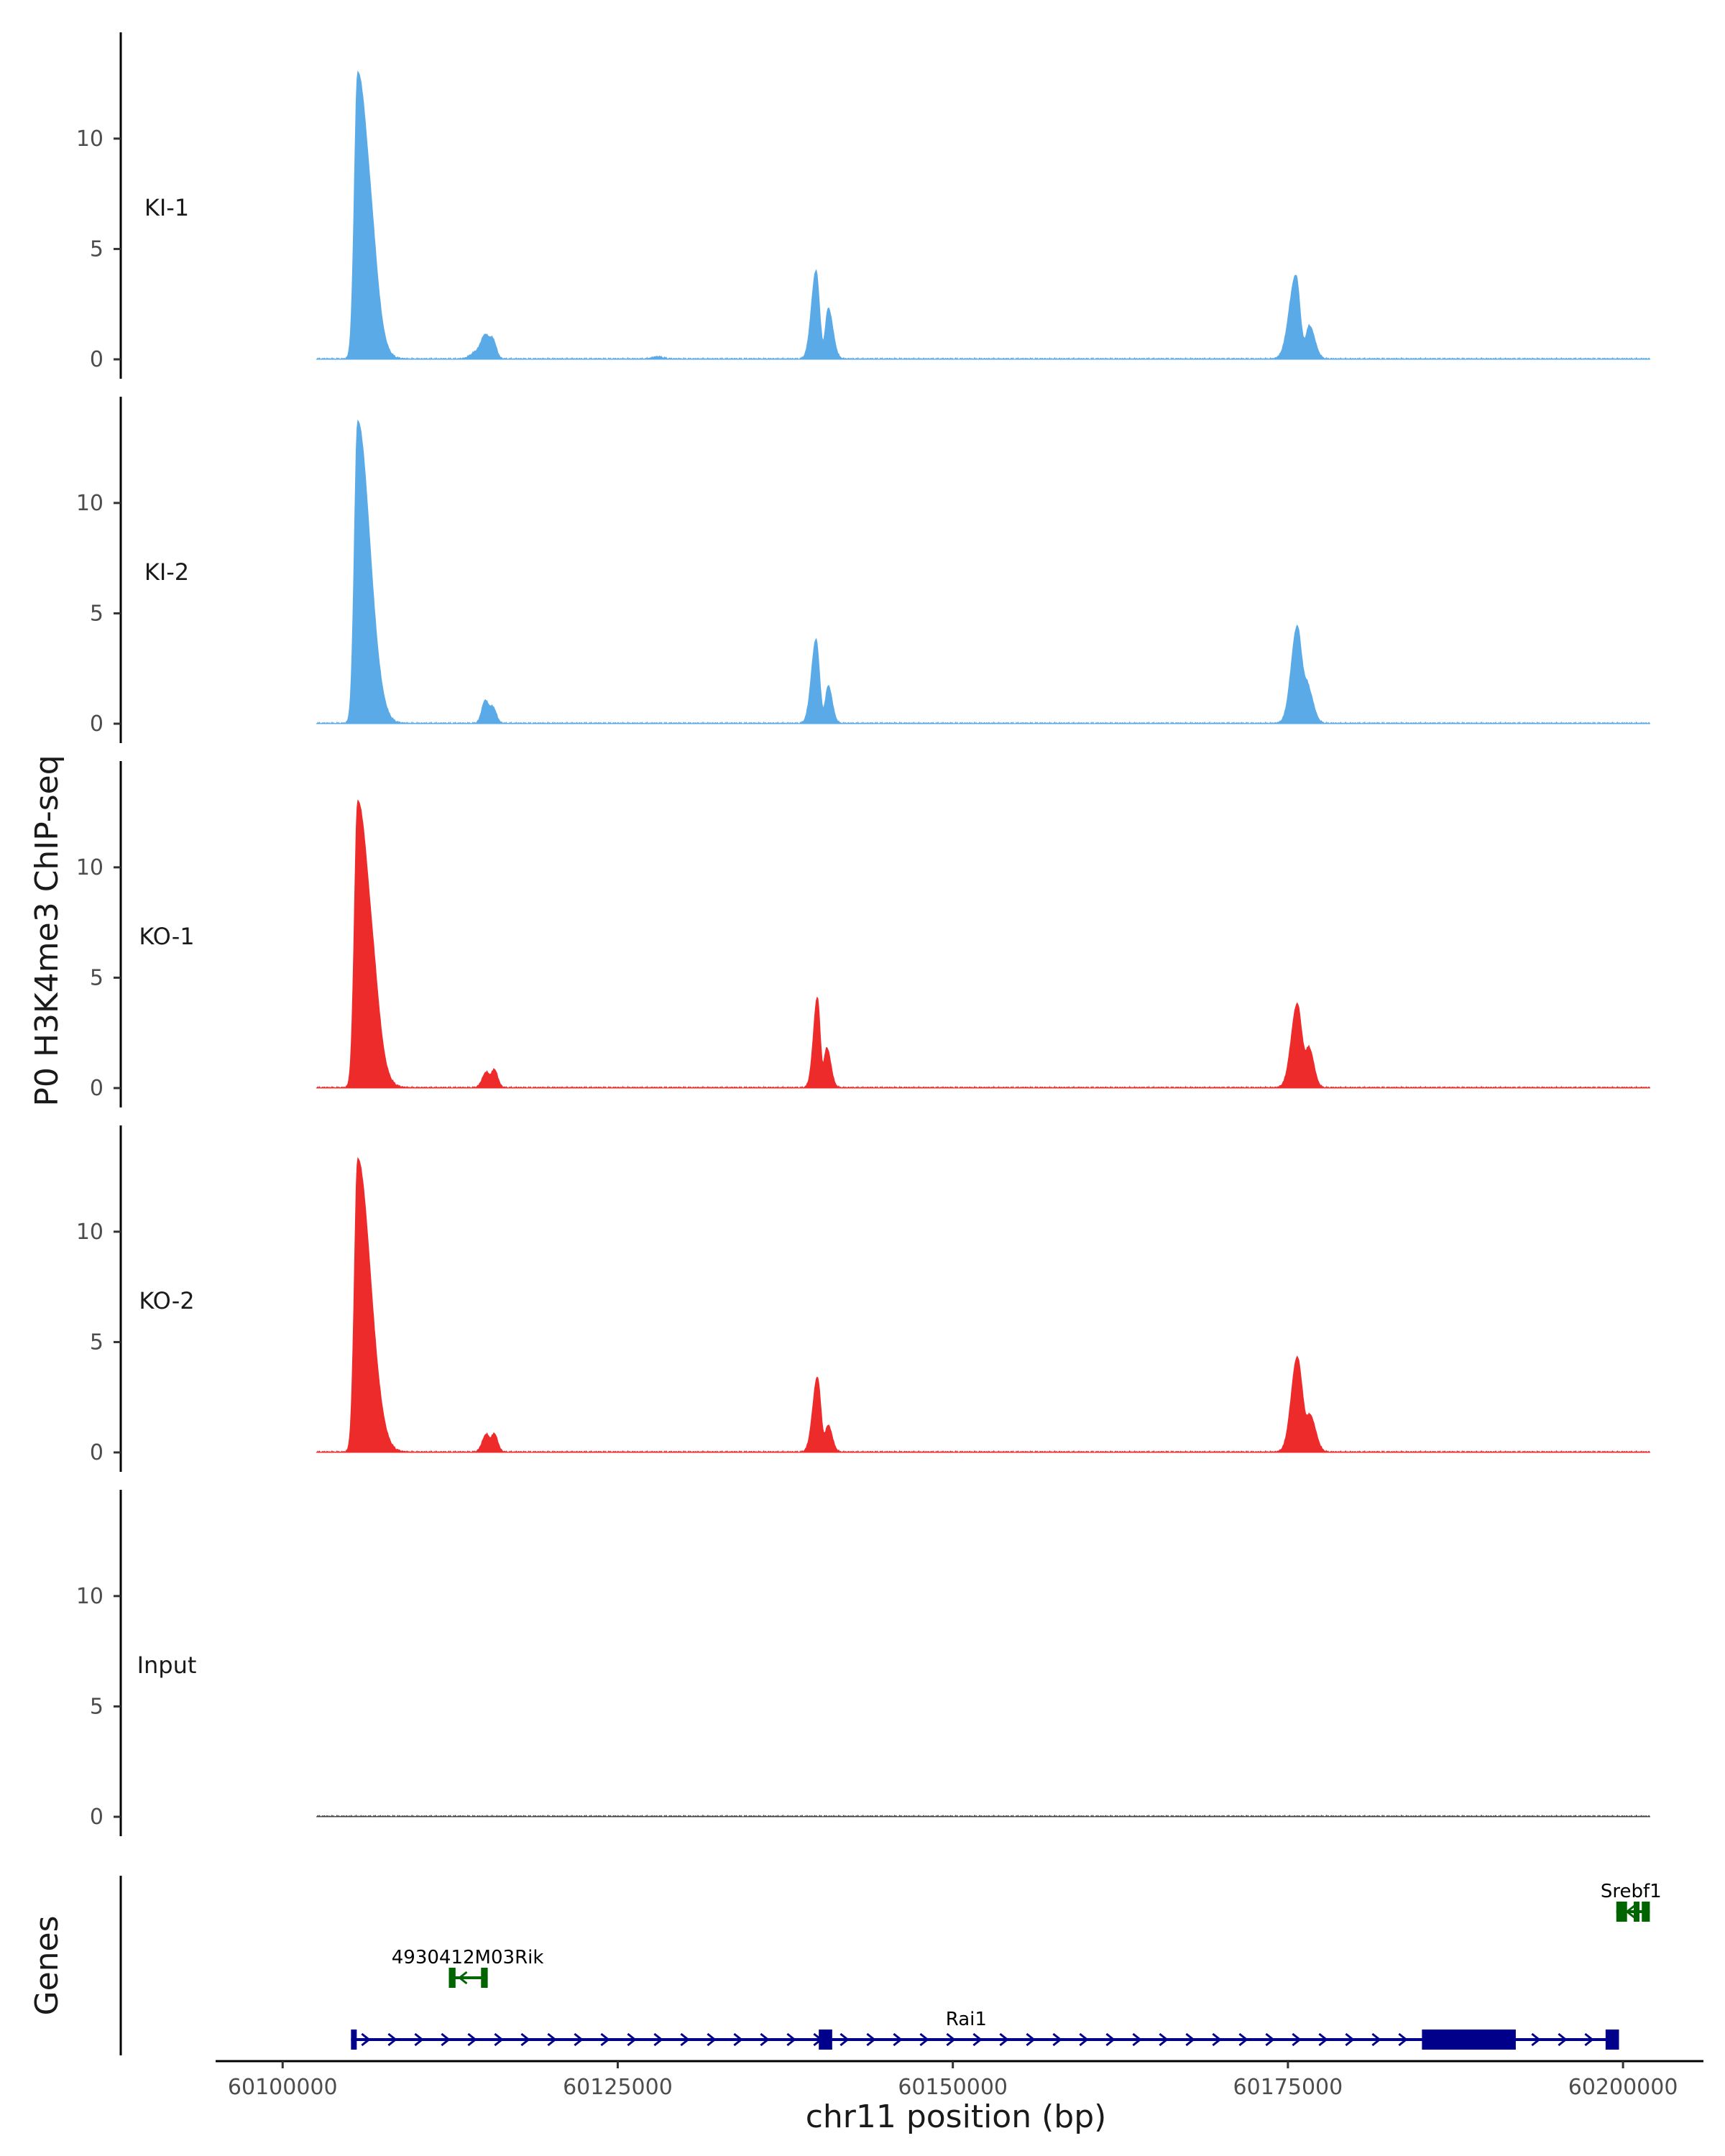 The height and width of the screenshot is (2156, 1725). What do you see at coordinates (47, 931) in the screenshot?
I see `y-axis-title: P0 H3K4me3 ChIP-seq` at bounding box center [47, 931].